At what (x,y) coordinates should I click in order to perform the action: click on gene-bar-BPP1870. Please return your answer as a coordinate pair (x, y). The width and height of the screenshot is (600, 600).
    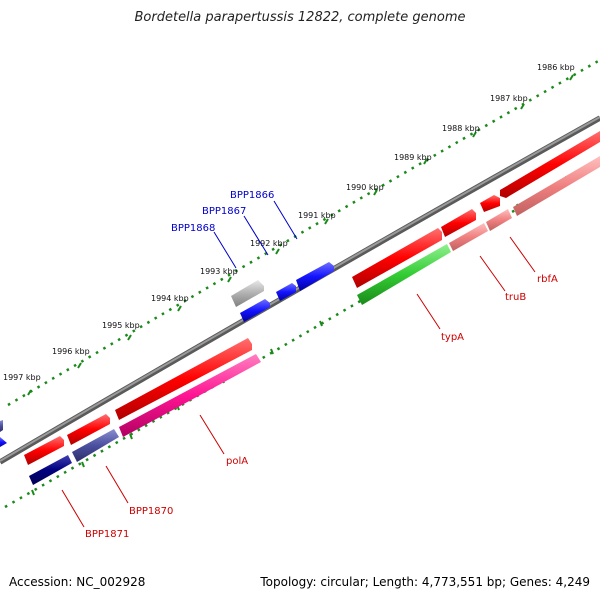
    Looking at the image, I should click on (95, 445).